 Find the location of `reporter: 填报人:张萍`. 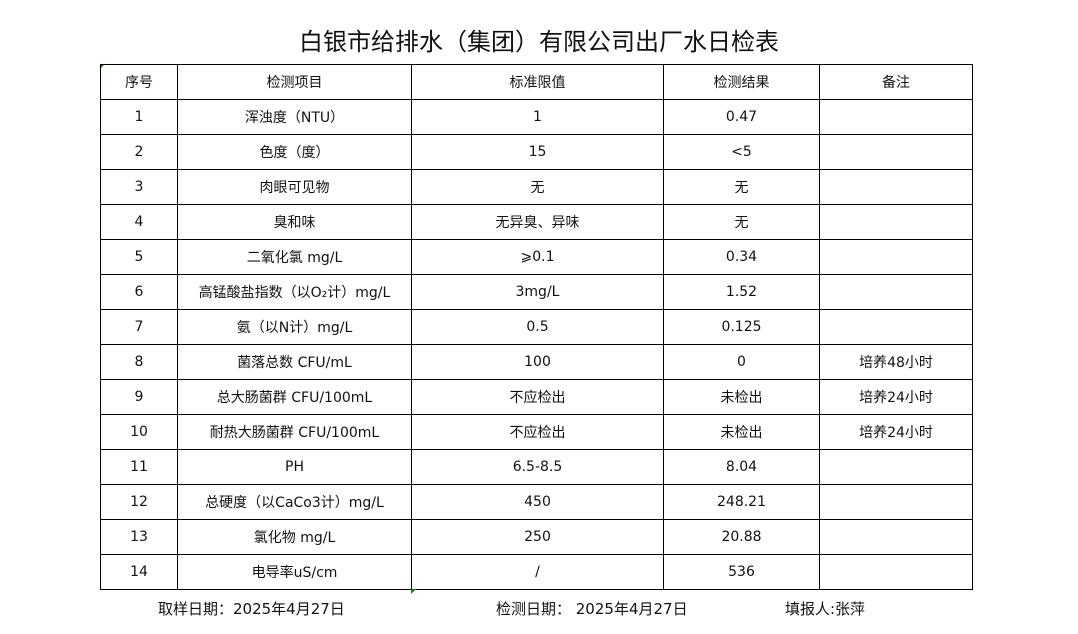

reporter: 填报人:张萍 is located at coordinates (825, 609).